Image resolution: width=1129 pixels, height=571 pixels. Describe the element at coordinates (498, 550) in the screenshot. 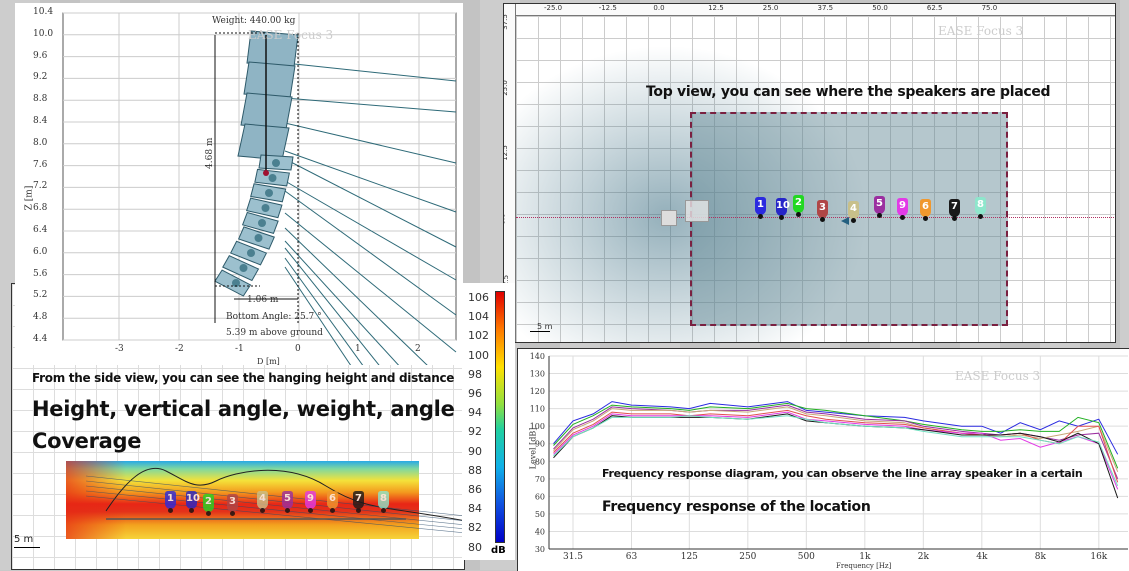

I see `colorbar-unit: dB` at that location.